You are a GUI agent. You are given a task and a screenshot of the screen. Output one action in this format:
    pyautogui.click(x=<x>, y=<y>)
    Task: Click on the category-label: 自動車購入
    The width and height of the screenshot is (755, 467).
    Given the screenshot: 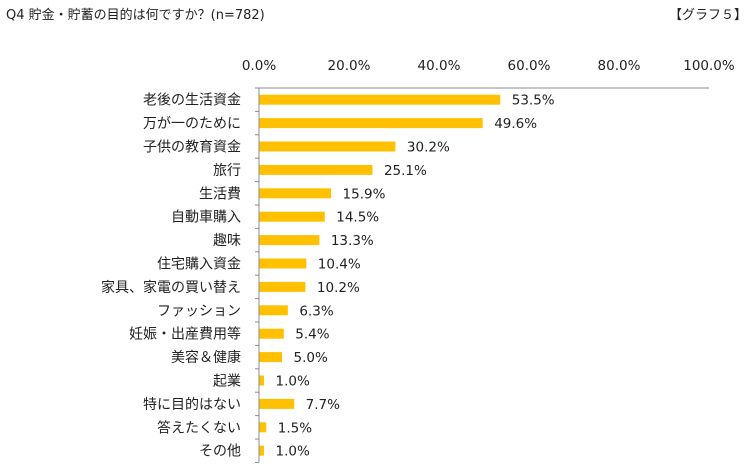 What is the action you would take?
    pyautogui.click(x=206, y=217)
    